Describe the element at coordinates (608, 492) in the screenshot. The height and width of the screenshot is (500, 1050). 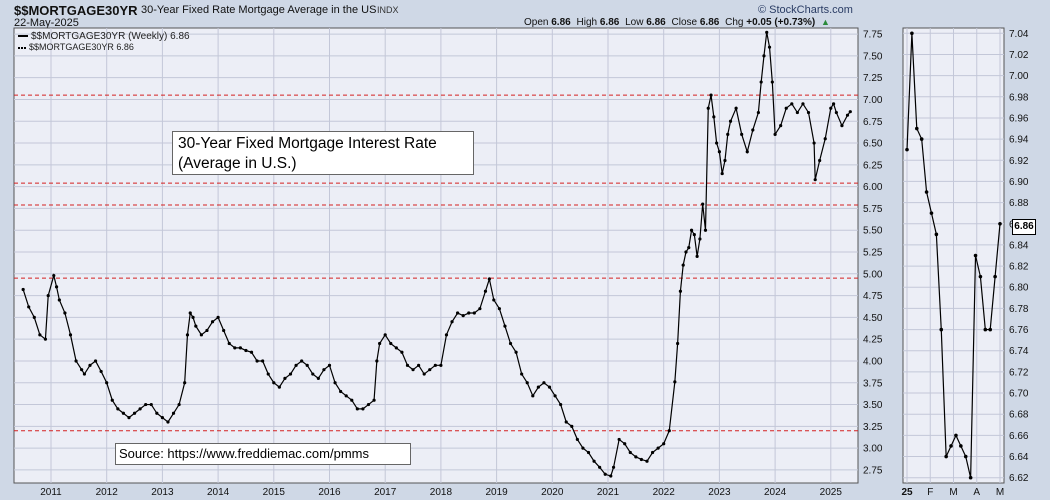
I see `x-tick-label: 2021` at that location.